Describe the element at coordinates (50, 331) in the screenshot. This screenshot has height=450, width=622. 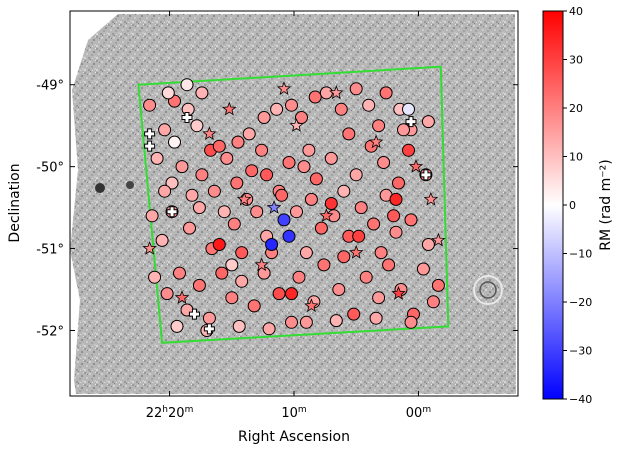
I see `y-tick-label: -52°` at that location.